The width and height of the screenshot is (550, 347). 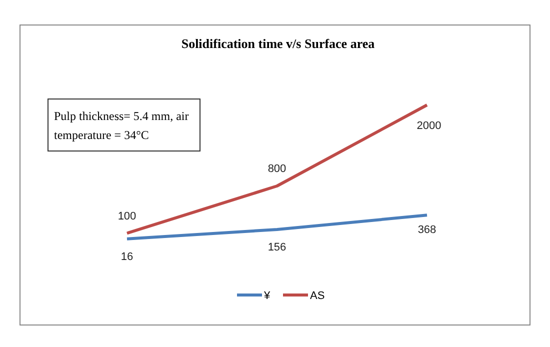 I want to click on data-label: 156, so click(x=277, y=247).